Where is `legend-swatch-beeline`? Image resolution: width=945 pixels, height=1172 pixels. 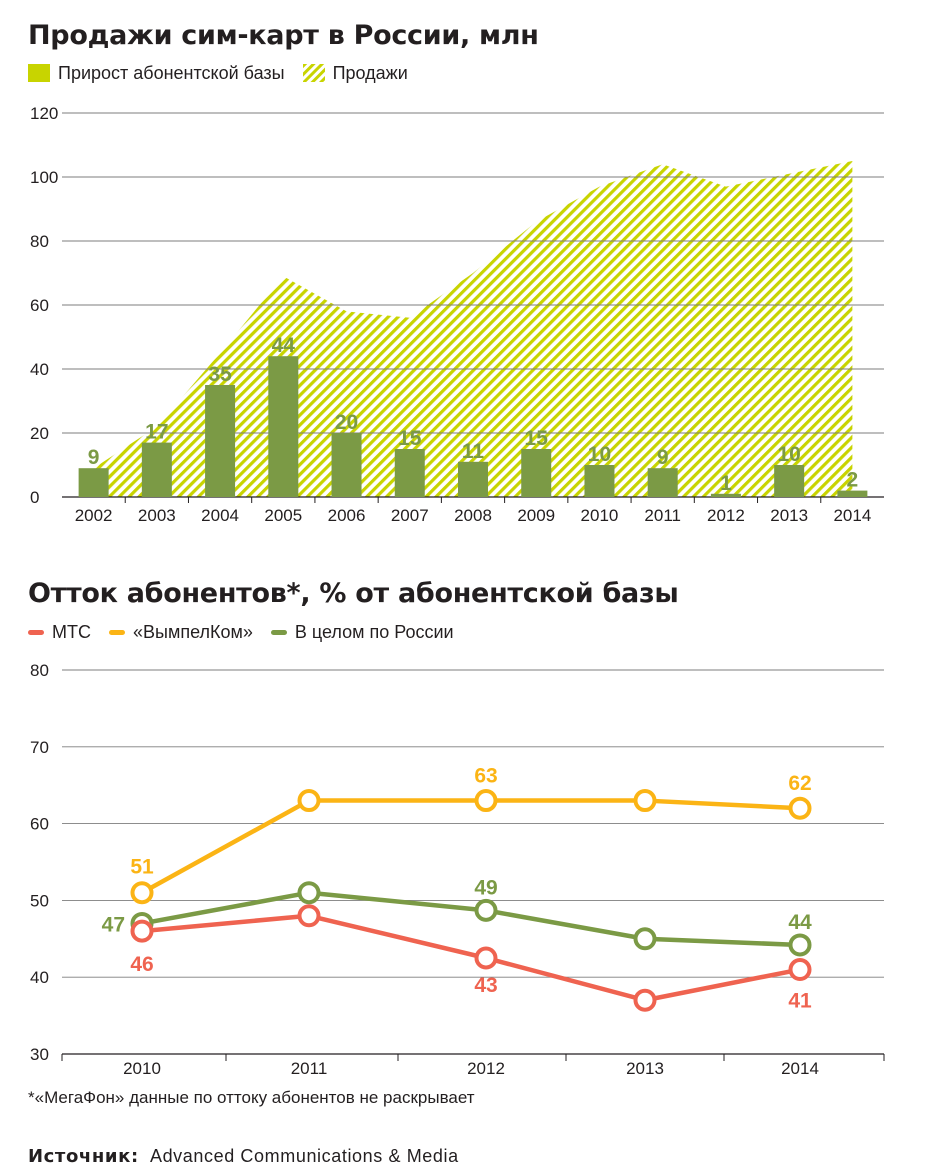
legend-swatch-beeline is located at coordinates (117, 632).